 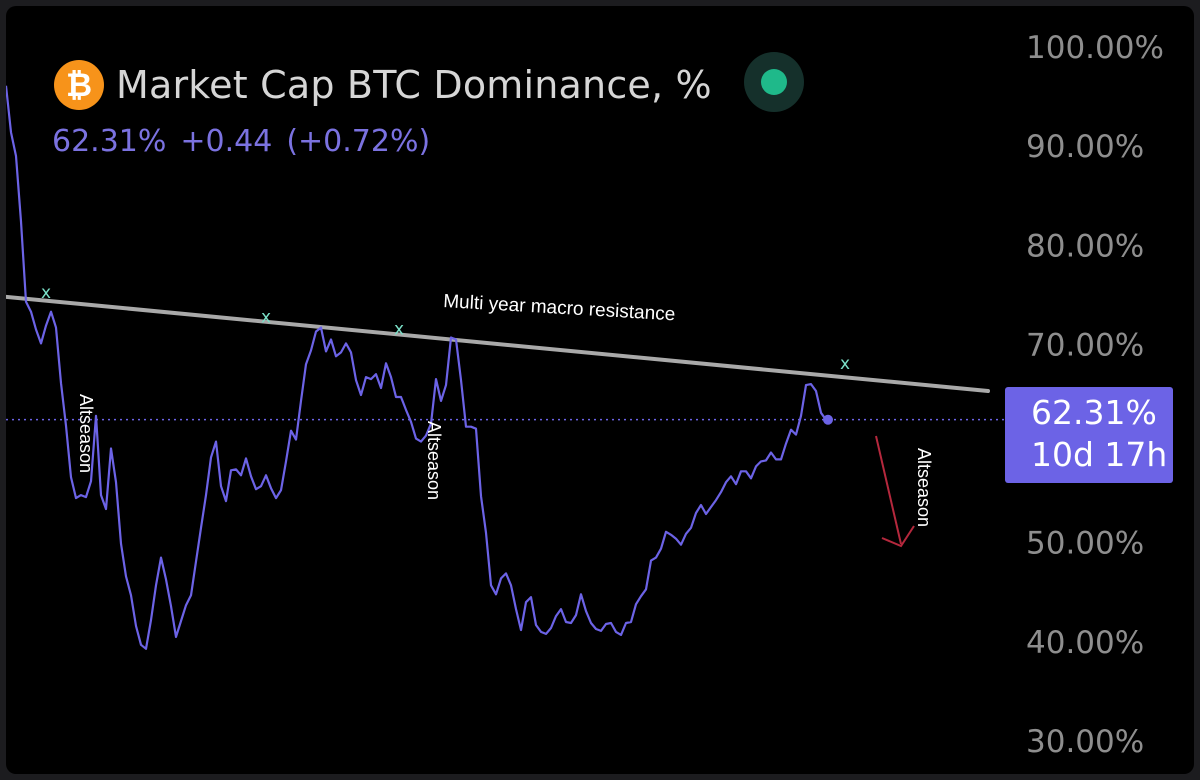 I want to click on altseason-labels: Altseason Altseason Altseason, so click(x=505, y=460).